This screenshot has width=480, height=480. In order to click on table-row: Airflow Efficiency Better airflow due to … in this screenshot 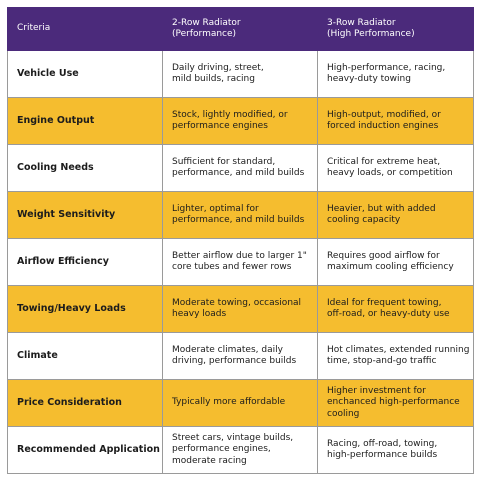, I will do `click(240, 262)`.